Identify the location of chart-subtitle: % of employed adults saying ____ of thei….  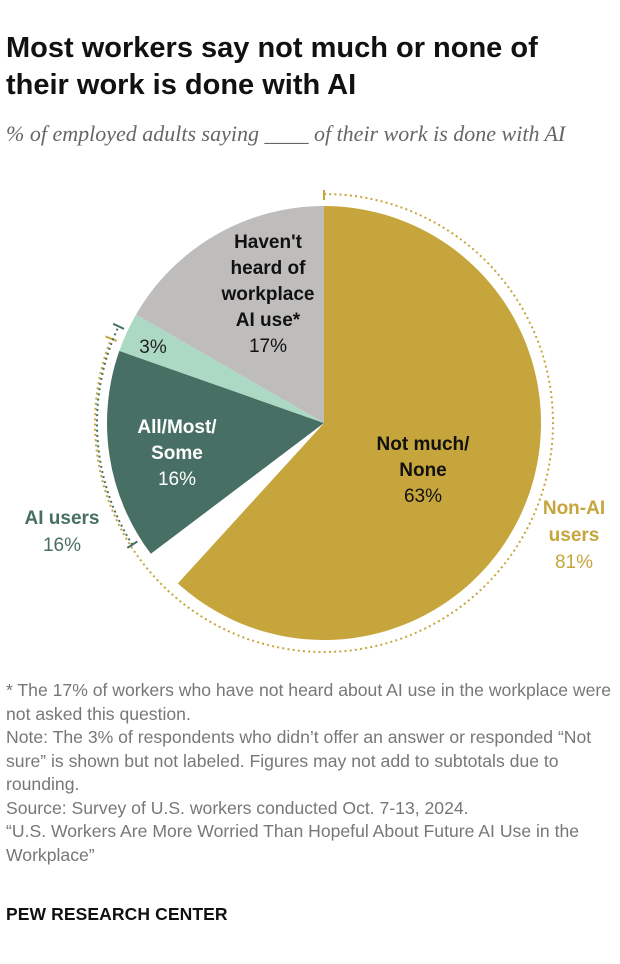
(286, 133).